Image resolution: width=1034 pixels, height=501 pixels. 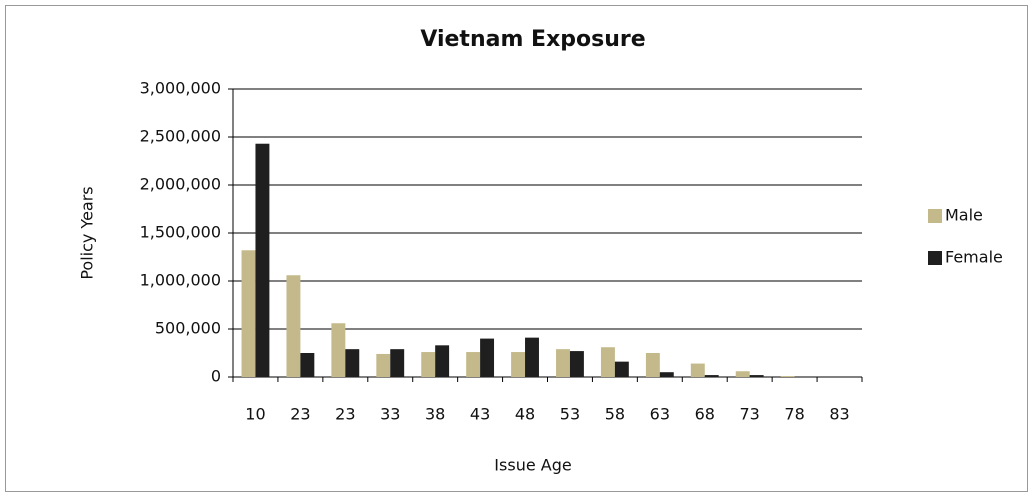 I want to click on x-tick-label: 68, so click(x=705, y=414).